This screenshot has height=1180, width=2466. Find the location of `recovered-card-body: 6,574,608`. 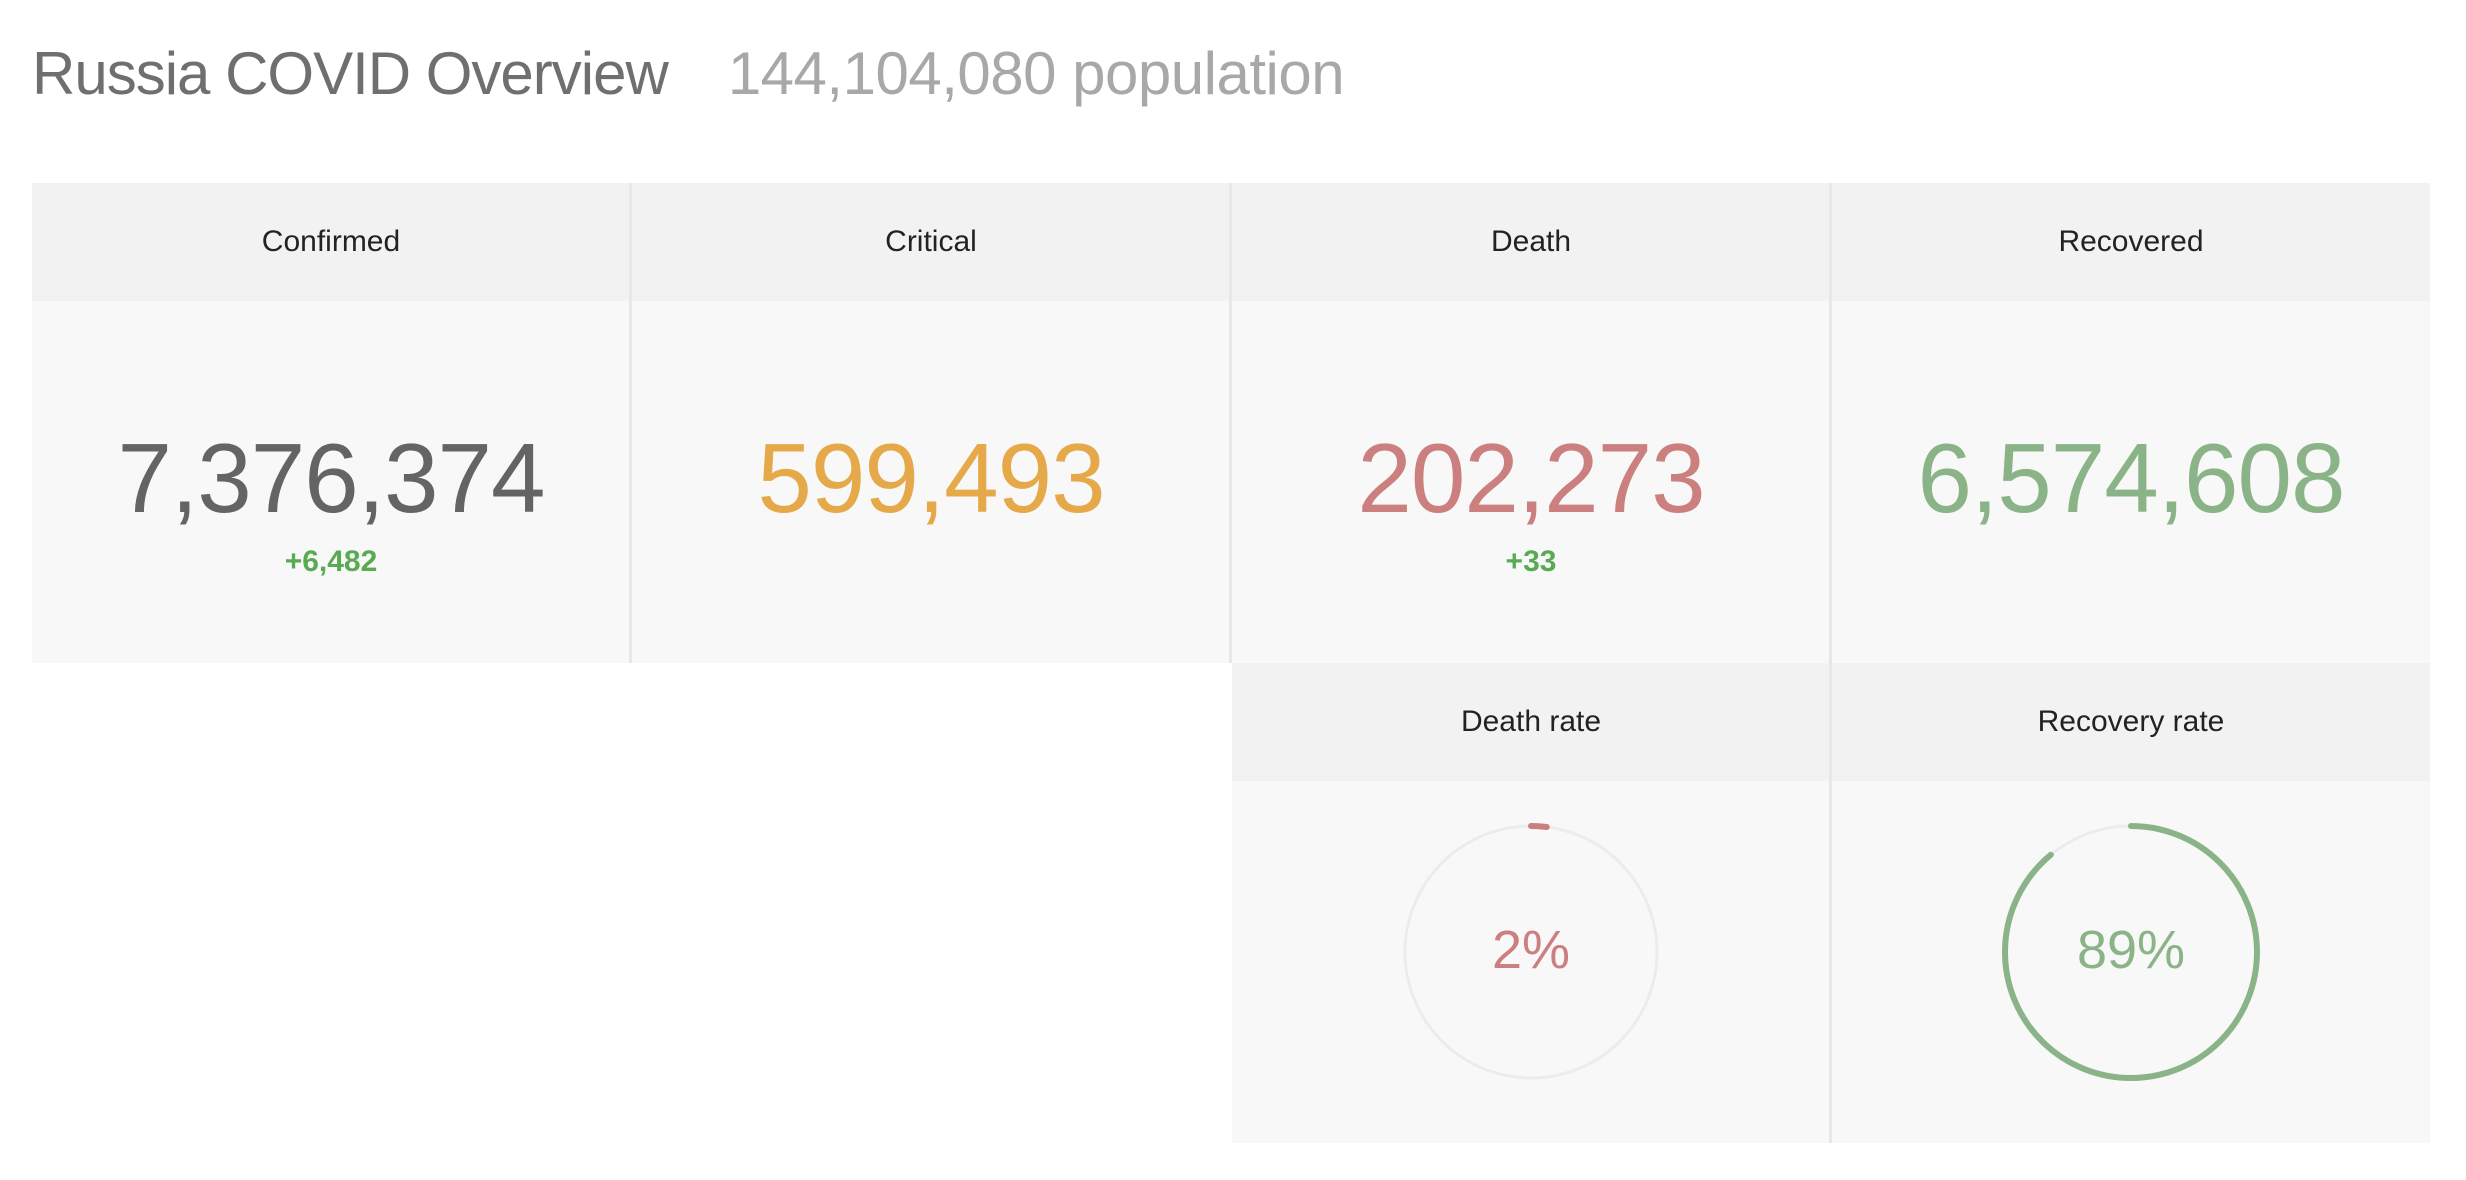

recovered-card-body: 6,574,608 is located at coordinates (2131, 482).